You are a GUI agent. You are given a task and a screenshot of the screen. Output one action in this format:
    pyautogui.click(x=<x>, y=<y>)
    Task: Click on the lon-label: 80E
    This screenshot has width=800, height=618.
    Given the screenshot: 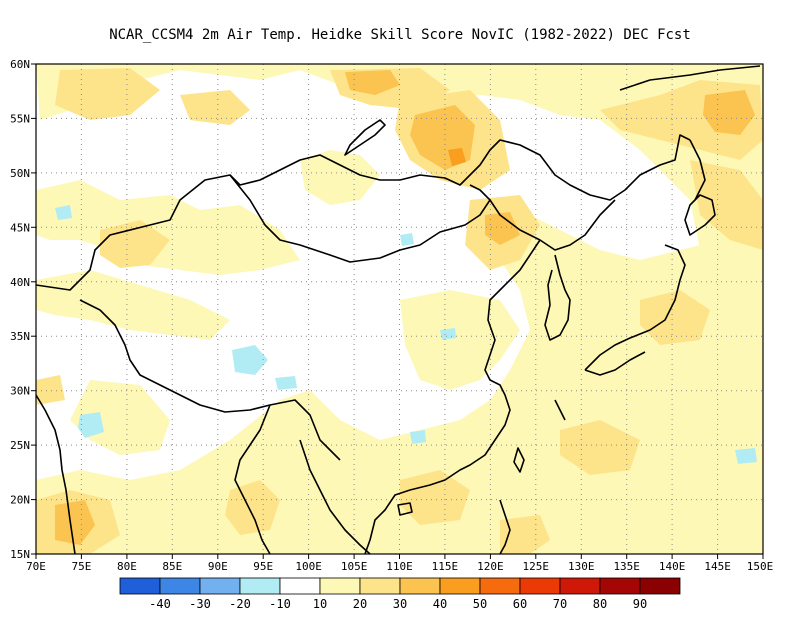 What is the action you would take?
    pyautogui.click(x=127, y=566)
    